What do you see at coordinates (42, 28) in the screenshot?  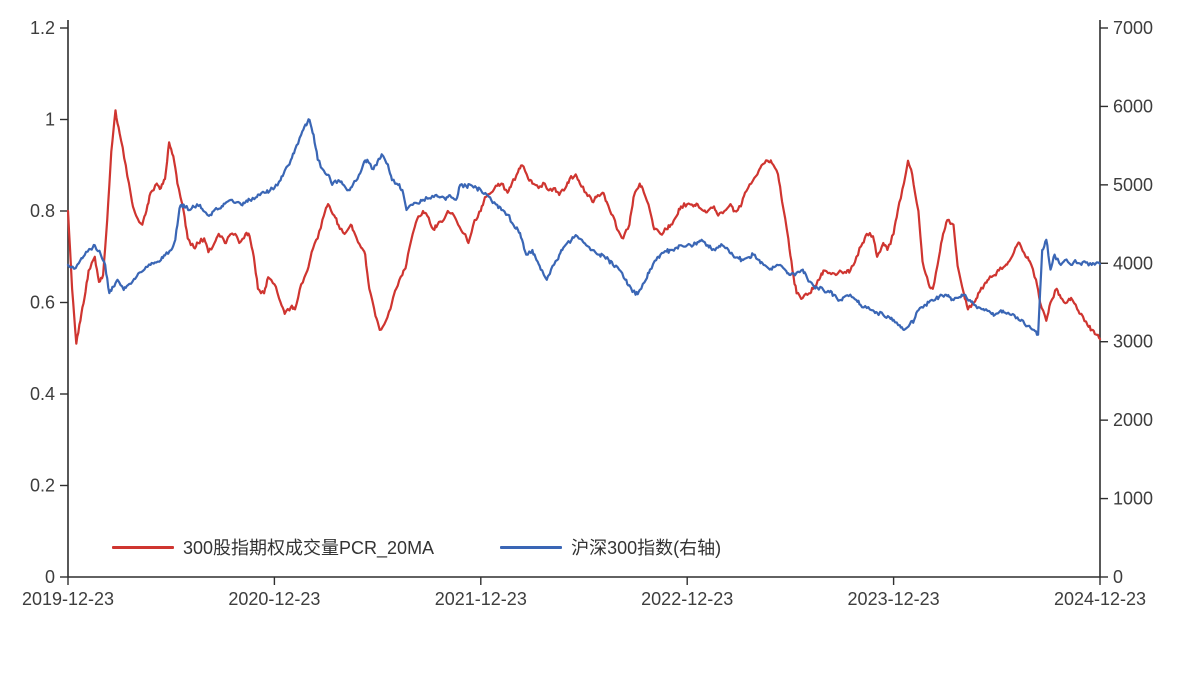 I see `left-axis-tick-label: 1.2` at bounding box center [42, 28].